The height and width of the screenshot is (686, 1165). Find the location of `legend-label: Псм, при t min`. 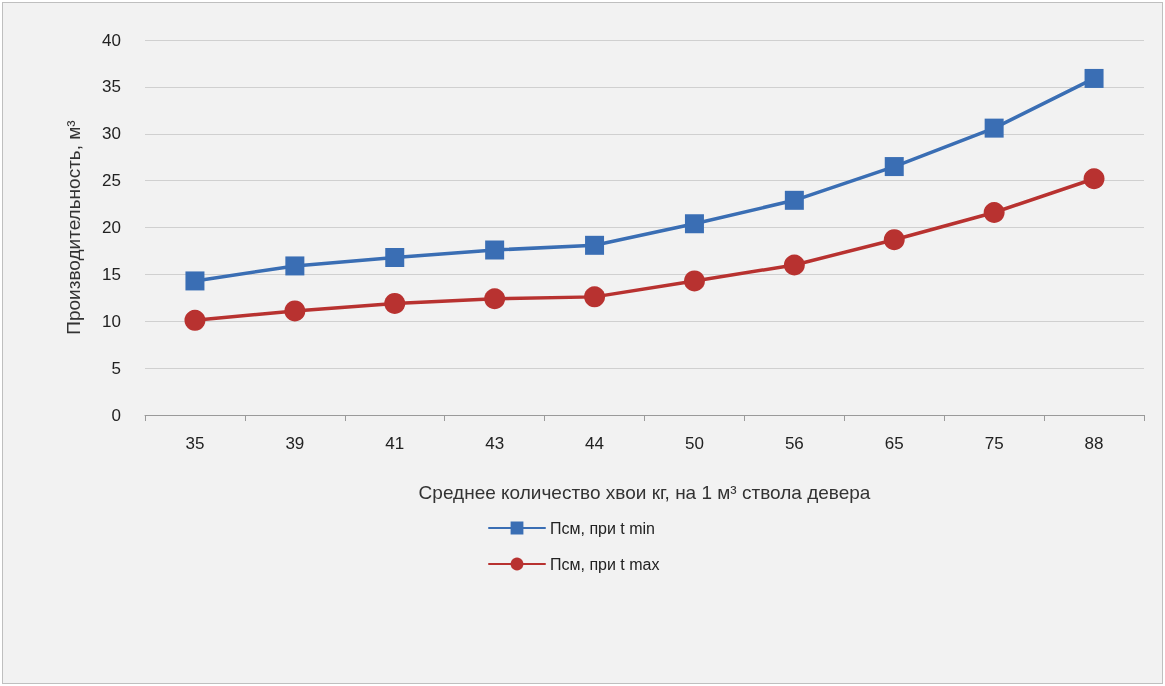

legend-label: Псм, при t min is located at coordinates (603, 528).